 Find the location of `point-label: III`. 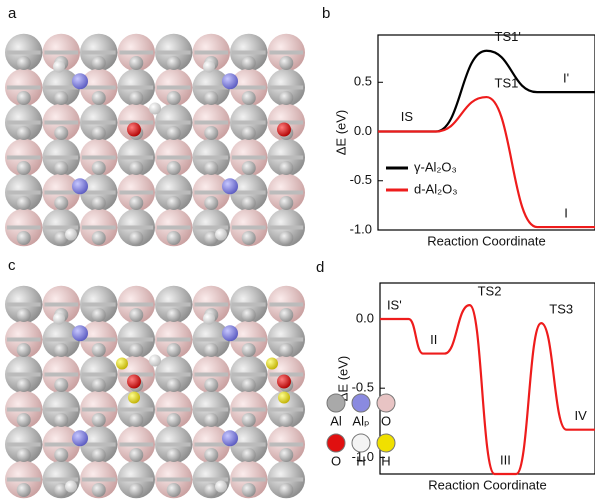

point-label: III is located at coordinates (505, 459).